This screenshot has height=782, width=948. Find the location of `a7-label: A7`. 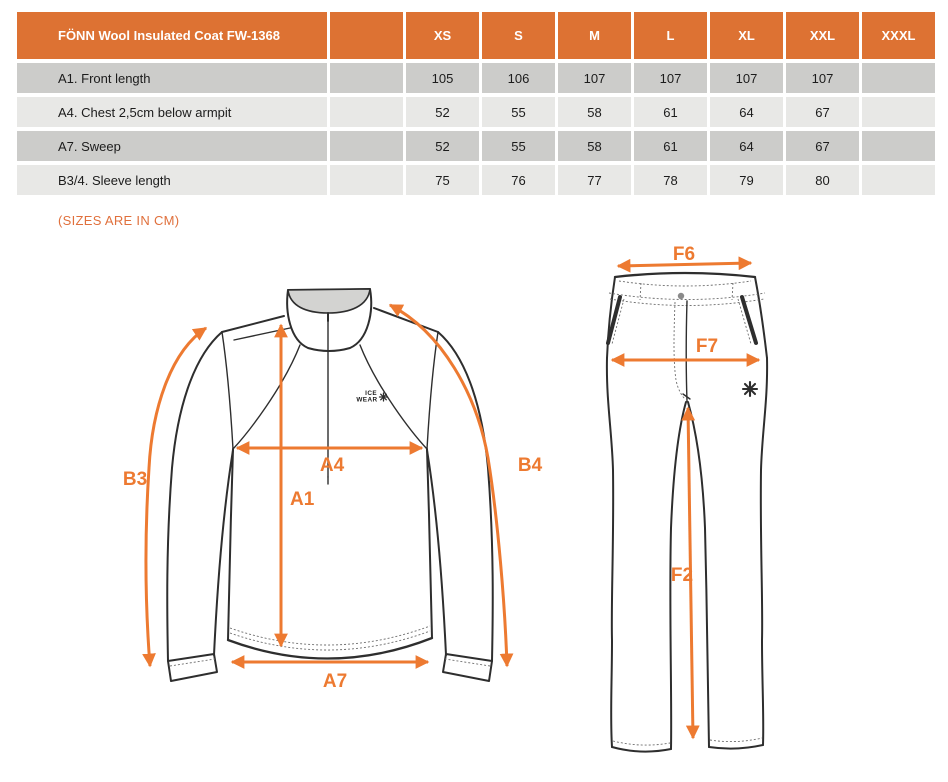

a7-label: A7 is located at coordinates (335, 681).